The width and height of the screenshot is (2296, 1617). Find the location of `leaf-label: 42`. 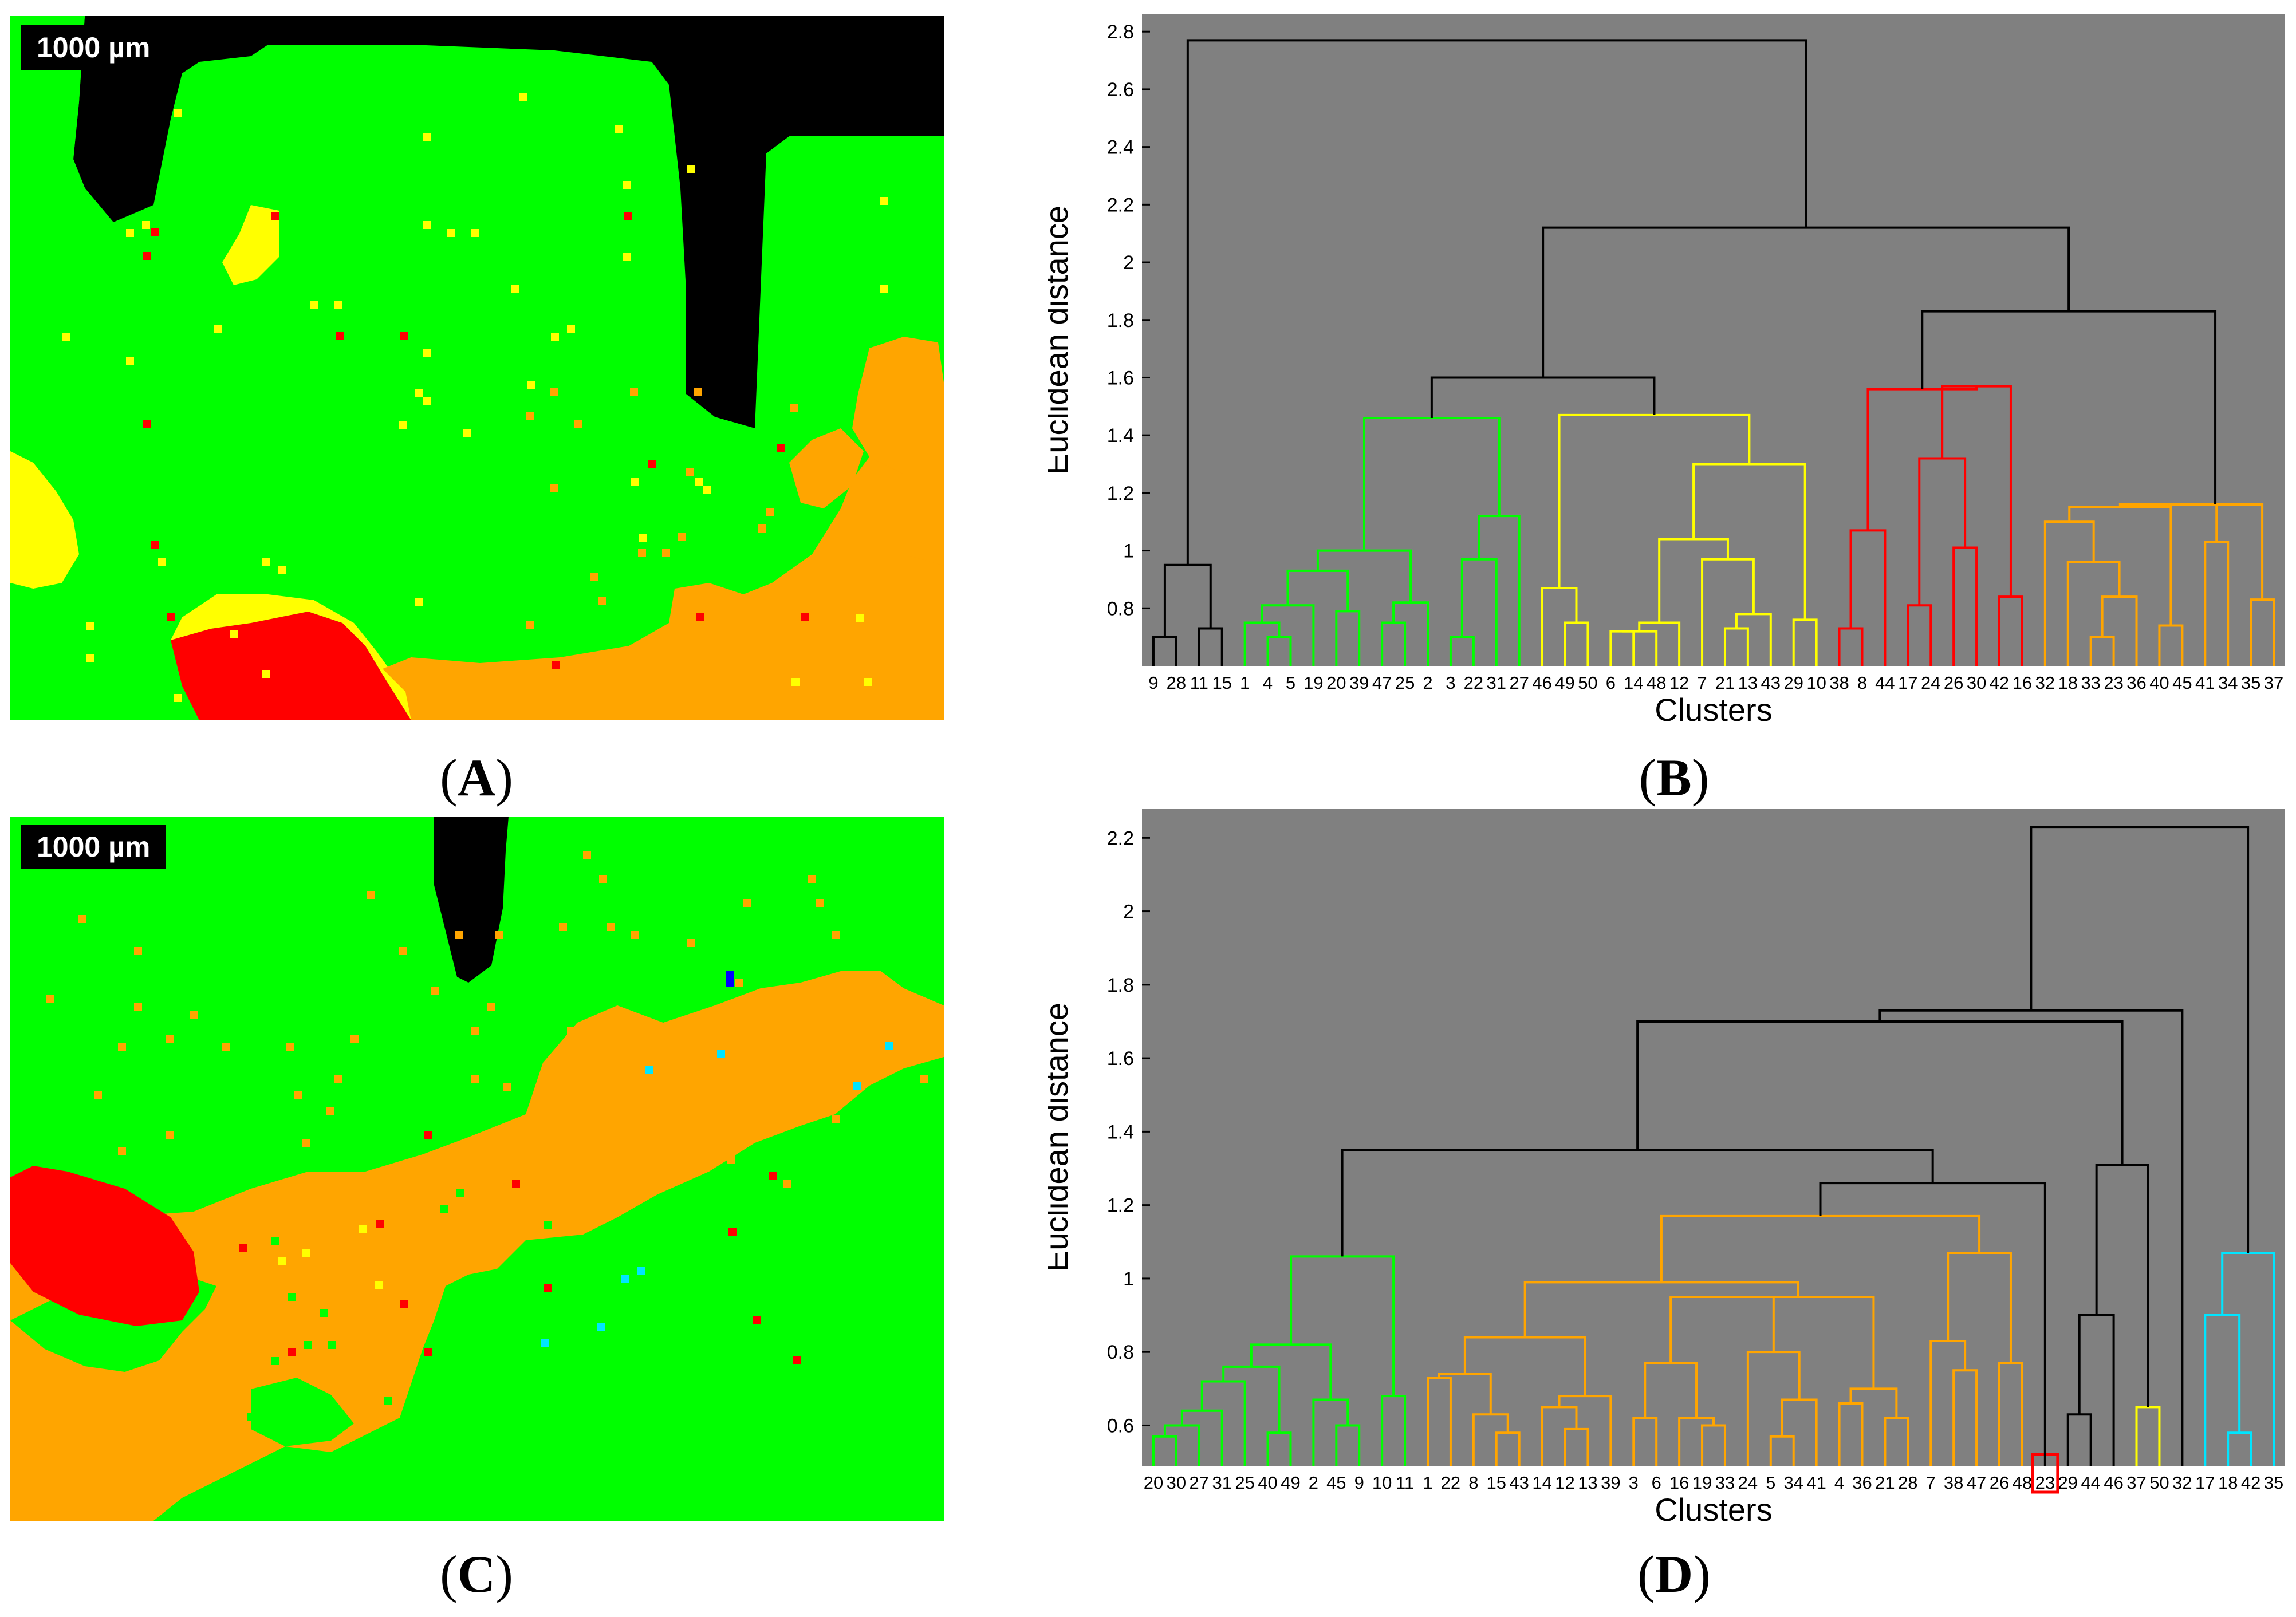

leaf-label: 42 is located at coordinates (2250, 1483).